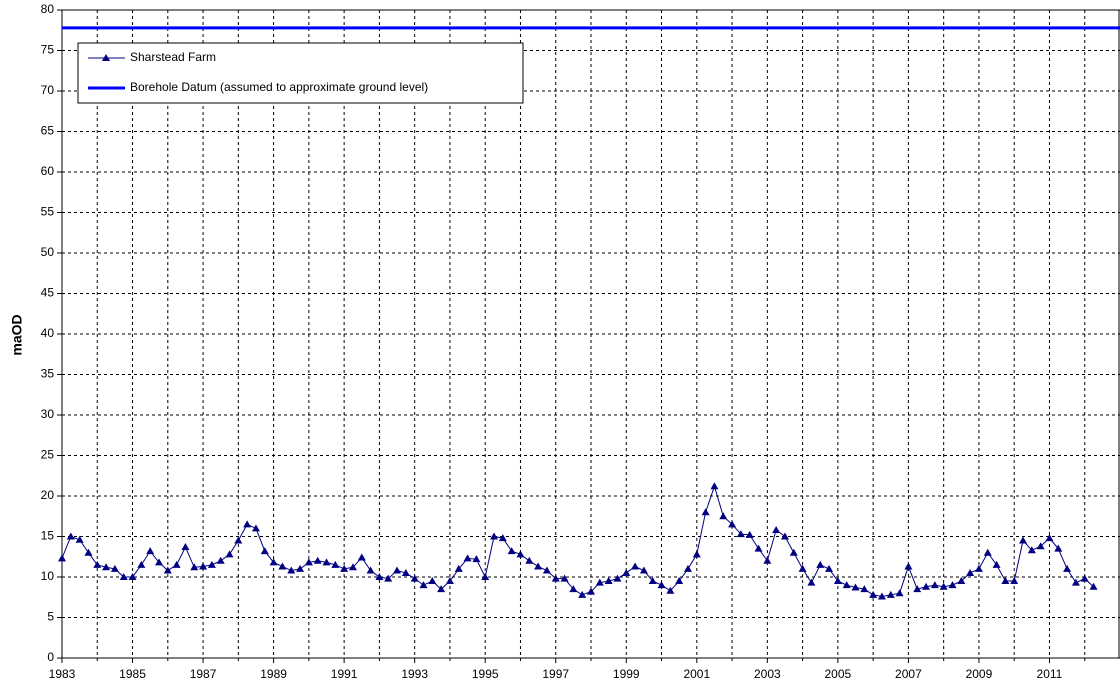  What do you see at coordinates (48, 333) in the screenshot?
I see `y-tick-label: 40` at bounding box center [48, 333].